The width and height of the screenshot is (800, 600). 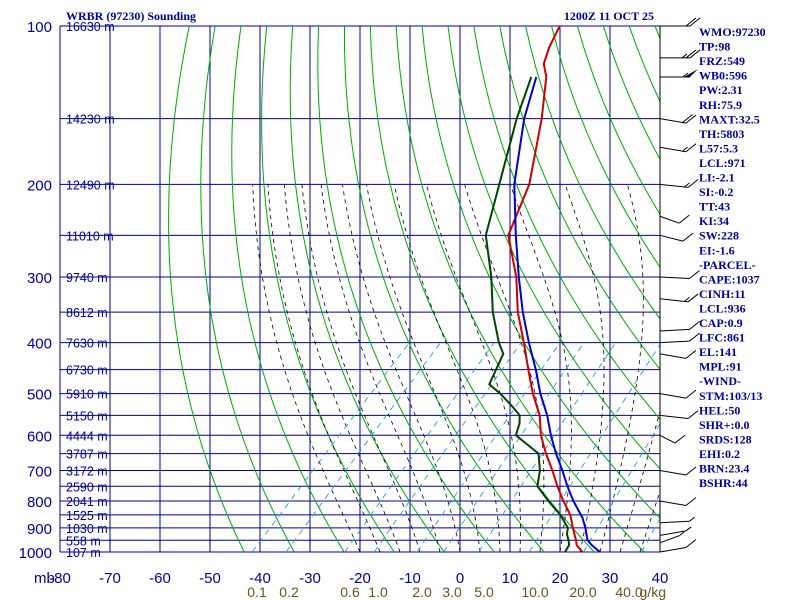 I want to click on height-label: 16630 m, so click(x=90, y=27).